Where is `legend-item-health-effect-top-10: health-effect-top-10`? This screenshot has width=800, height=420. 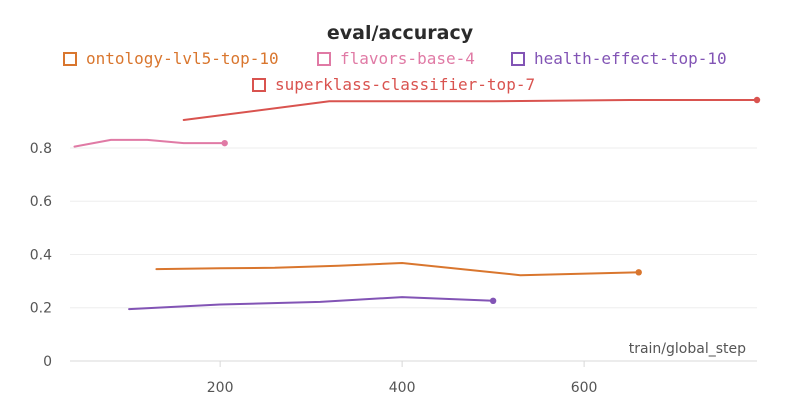
legend-item-health-effect-top-10: health-effect-top-10 is located at coordinates (619, 58).